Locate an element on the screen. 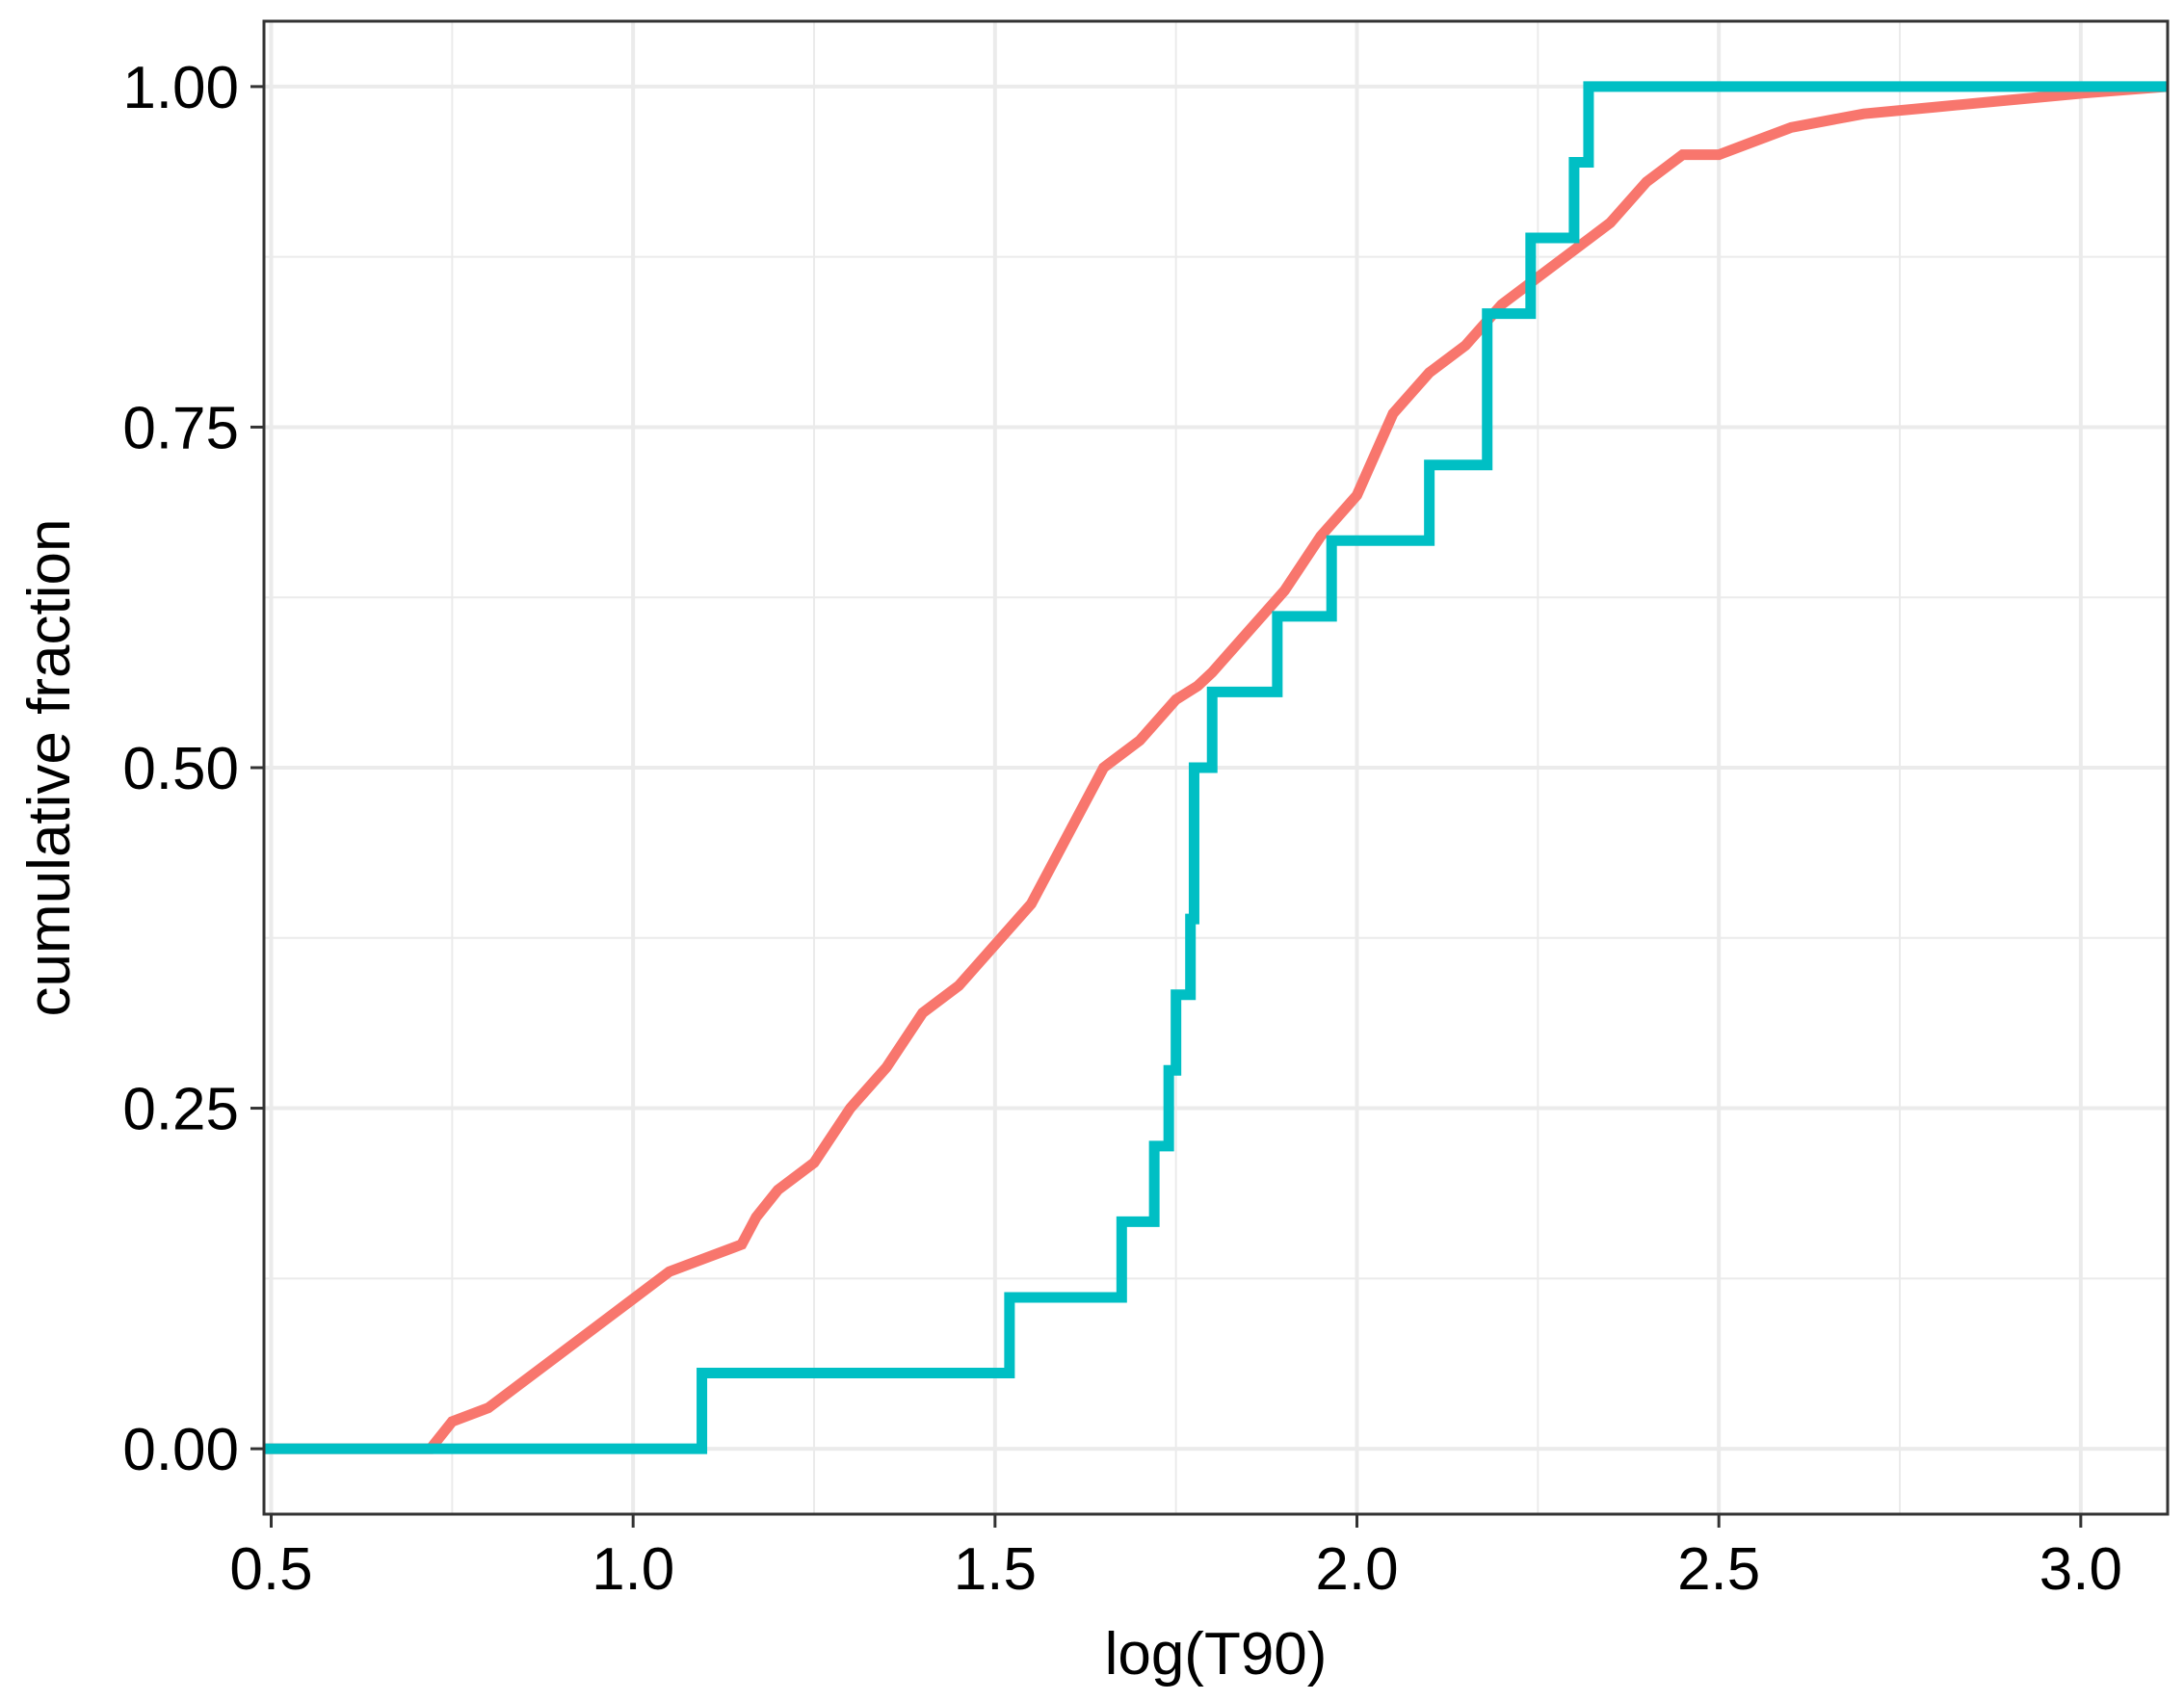  y-tick-label: 0.75 is located at coordinates (181, 428).